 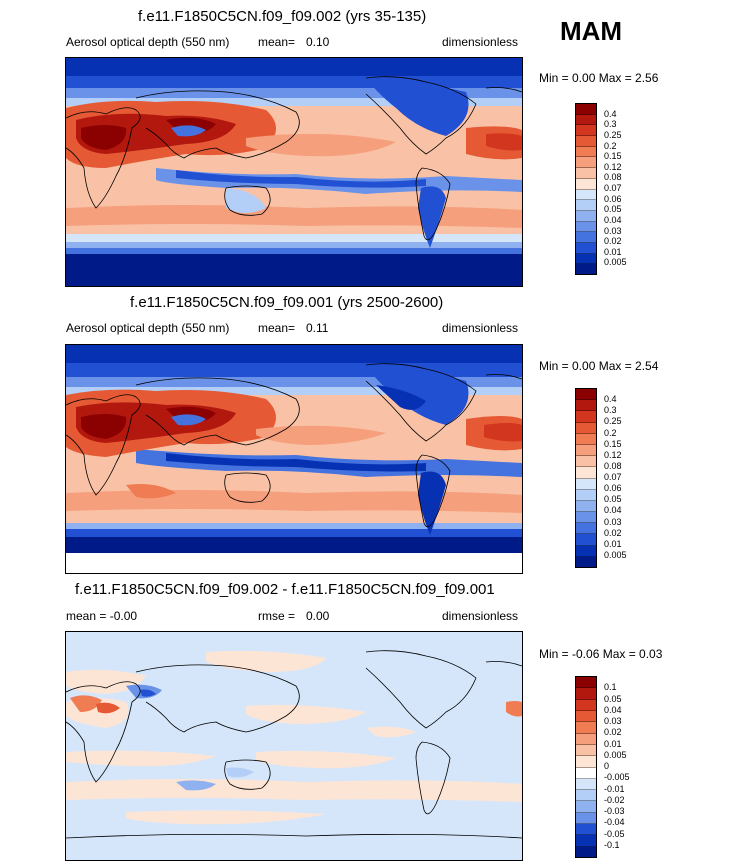 I want to click on panel-2-colorbar-label: 0.02, so click(x=613, y=532).